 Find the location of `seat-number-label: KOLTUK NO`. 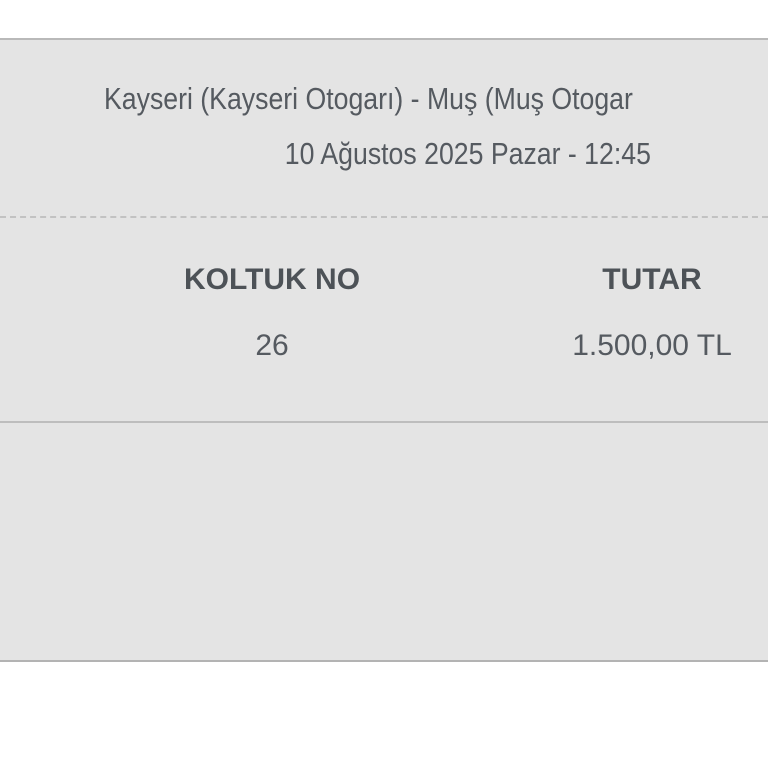

seat-number-label: KOLTUK NO is located at coordinates (272, 279).